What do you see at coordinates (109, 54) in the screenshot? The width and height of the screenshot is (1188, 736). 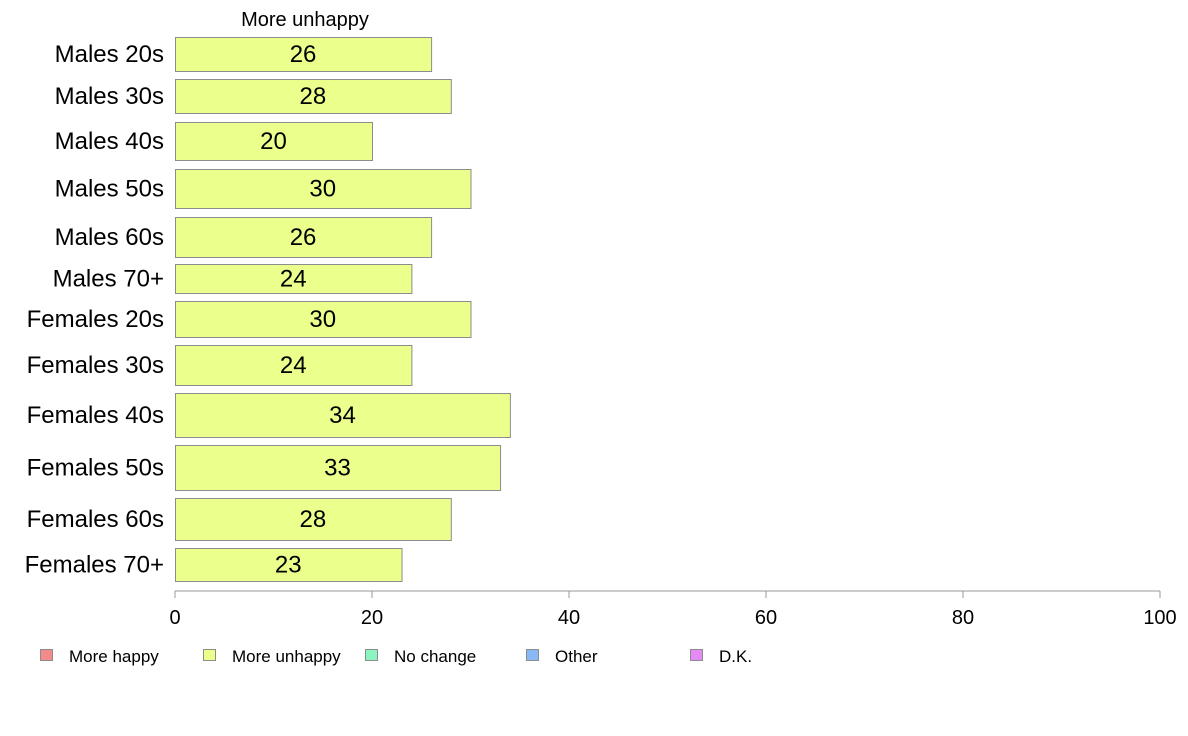 I see `category-label: Males 20s` at bounding box center [109, 54].